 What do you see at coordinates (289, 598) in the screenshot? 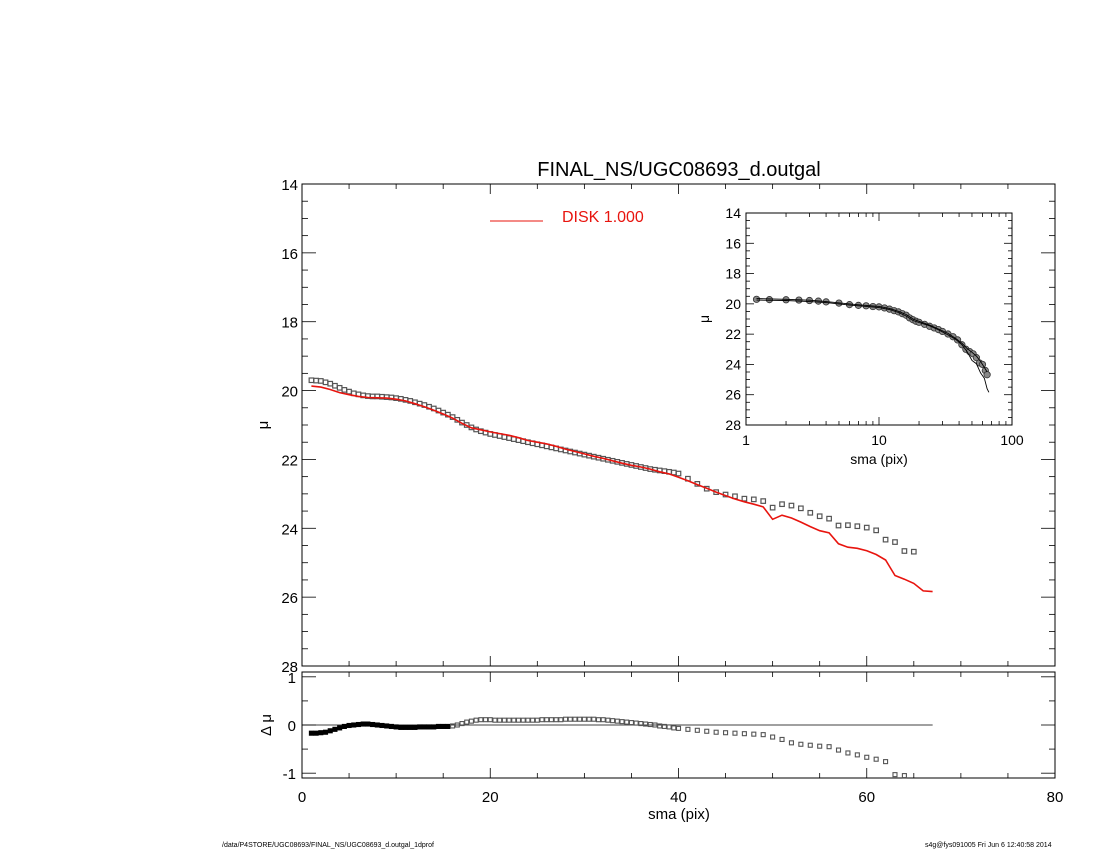
I see `main-y-tick-label: 26` at bounding box center [289, 598].